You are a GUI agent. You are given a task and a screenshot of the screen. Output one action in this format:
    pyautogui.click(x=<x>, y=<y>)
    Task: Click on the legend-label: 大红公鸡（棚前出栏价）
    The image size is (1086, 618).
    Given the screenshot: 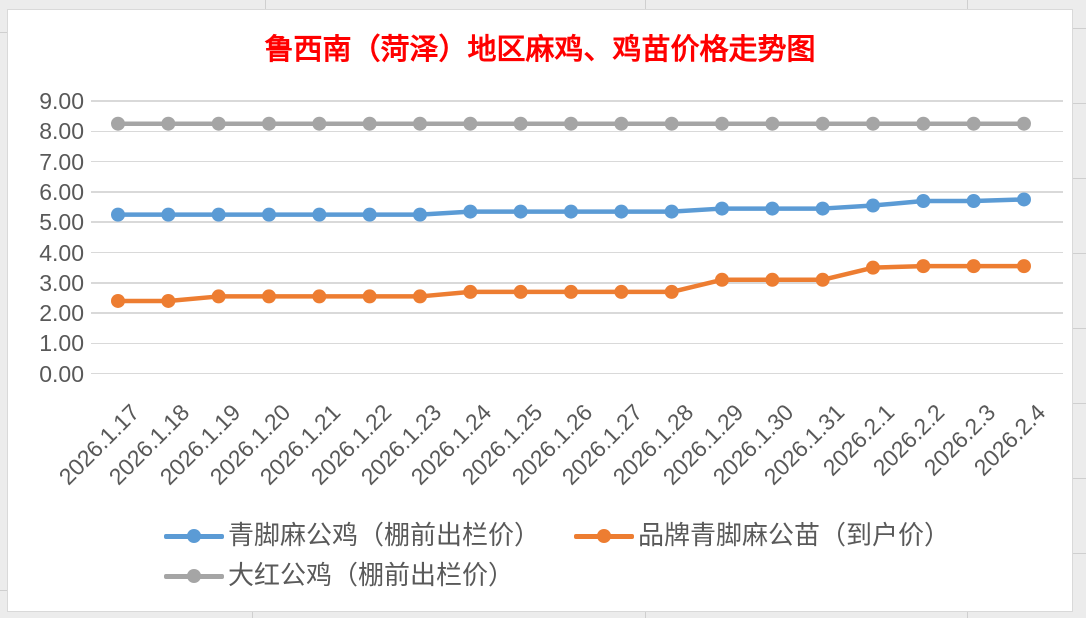 What is the action you would take?
    pyautogui.click(x=371, y=575)
    